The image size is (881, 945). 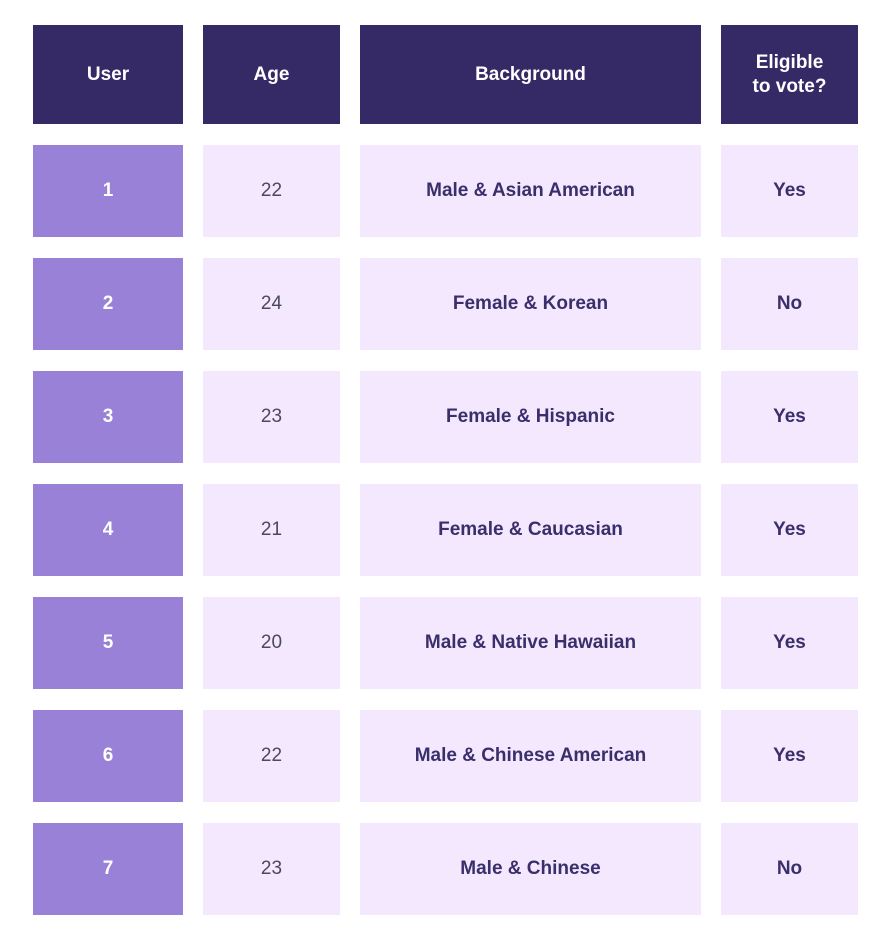 I want to click on background-cell: Female & Korean, so click(x=530, y=304).